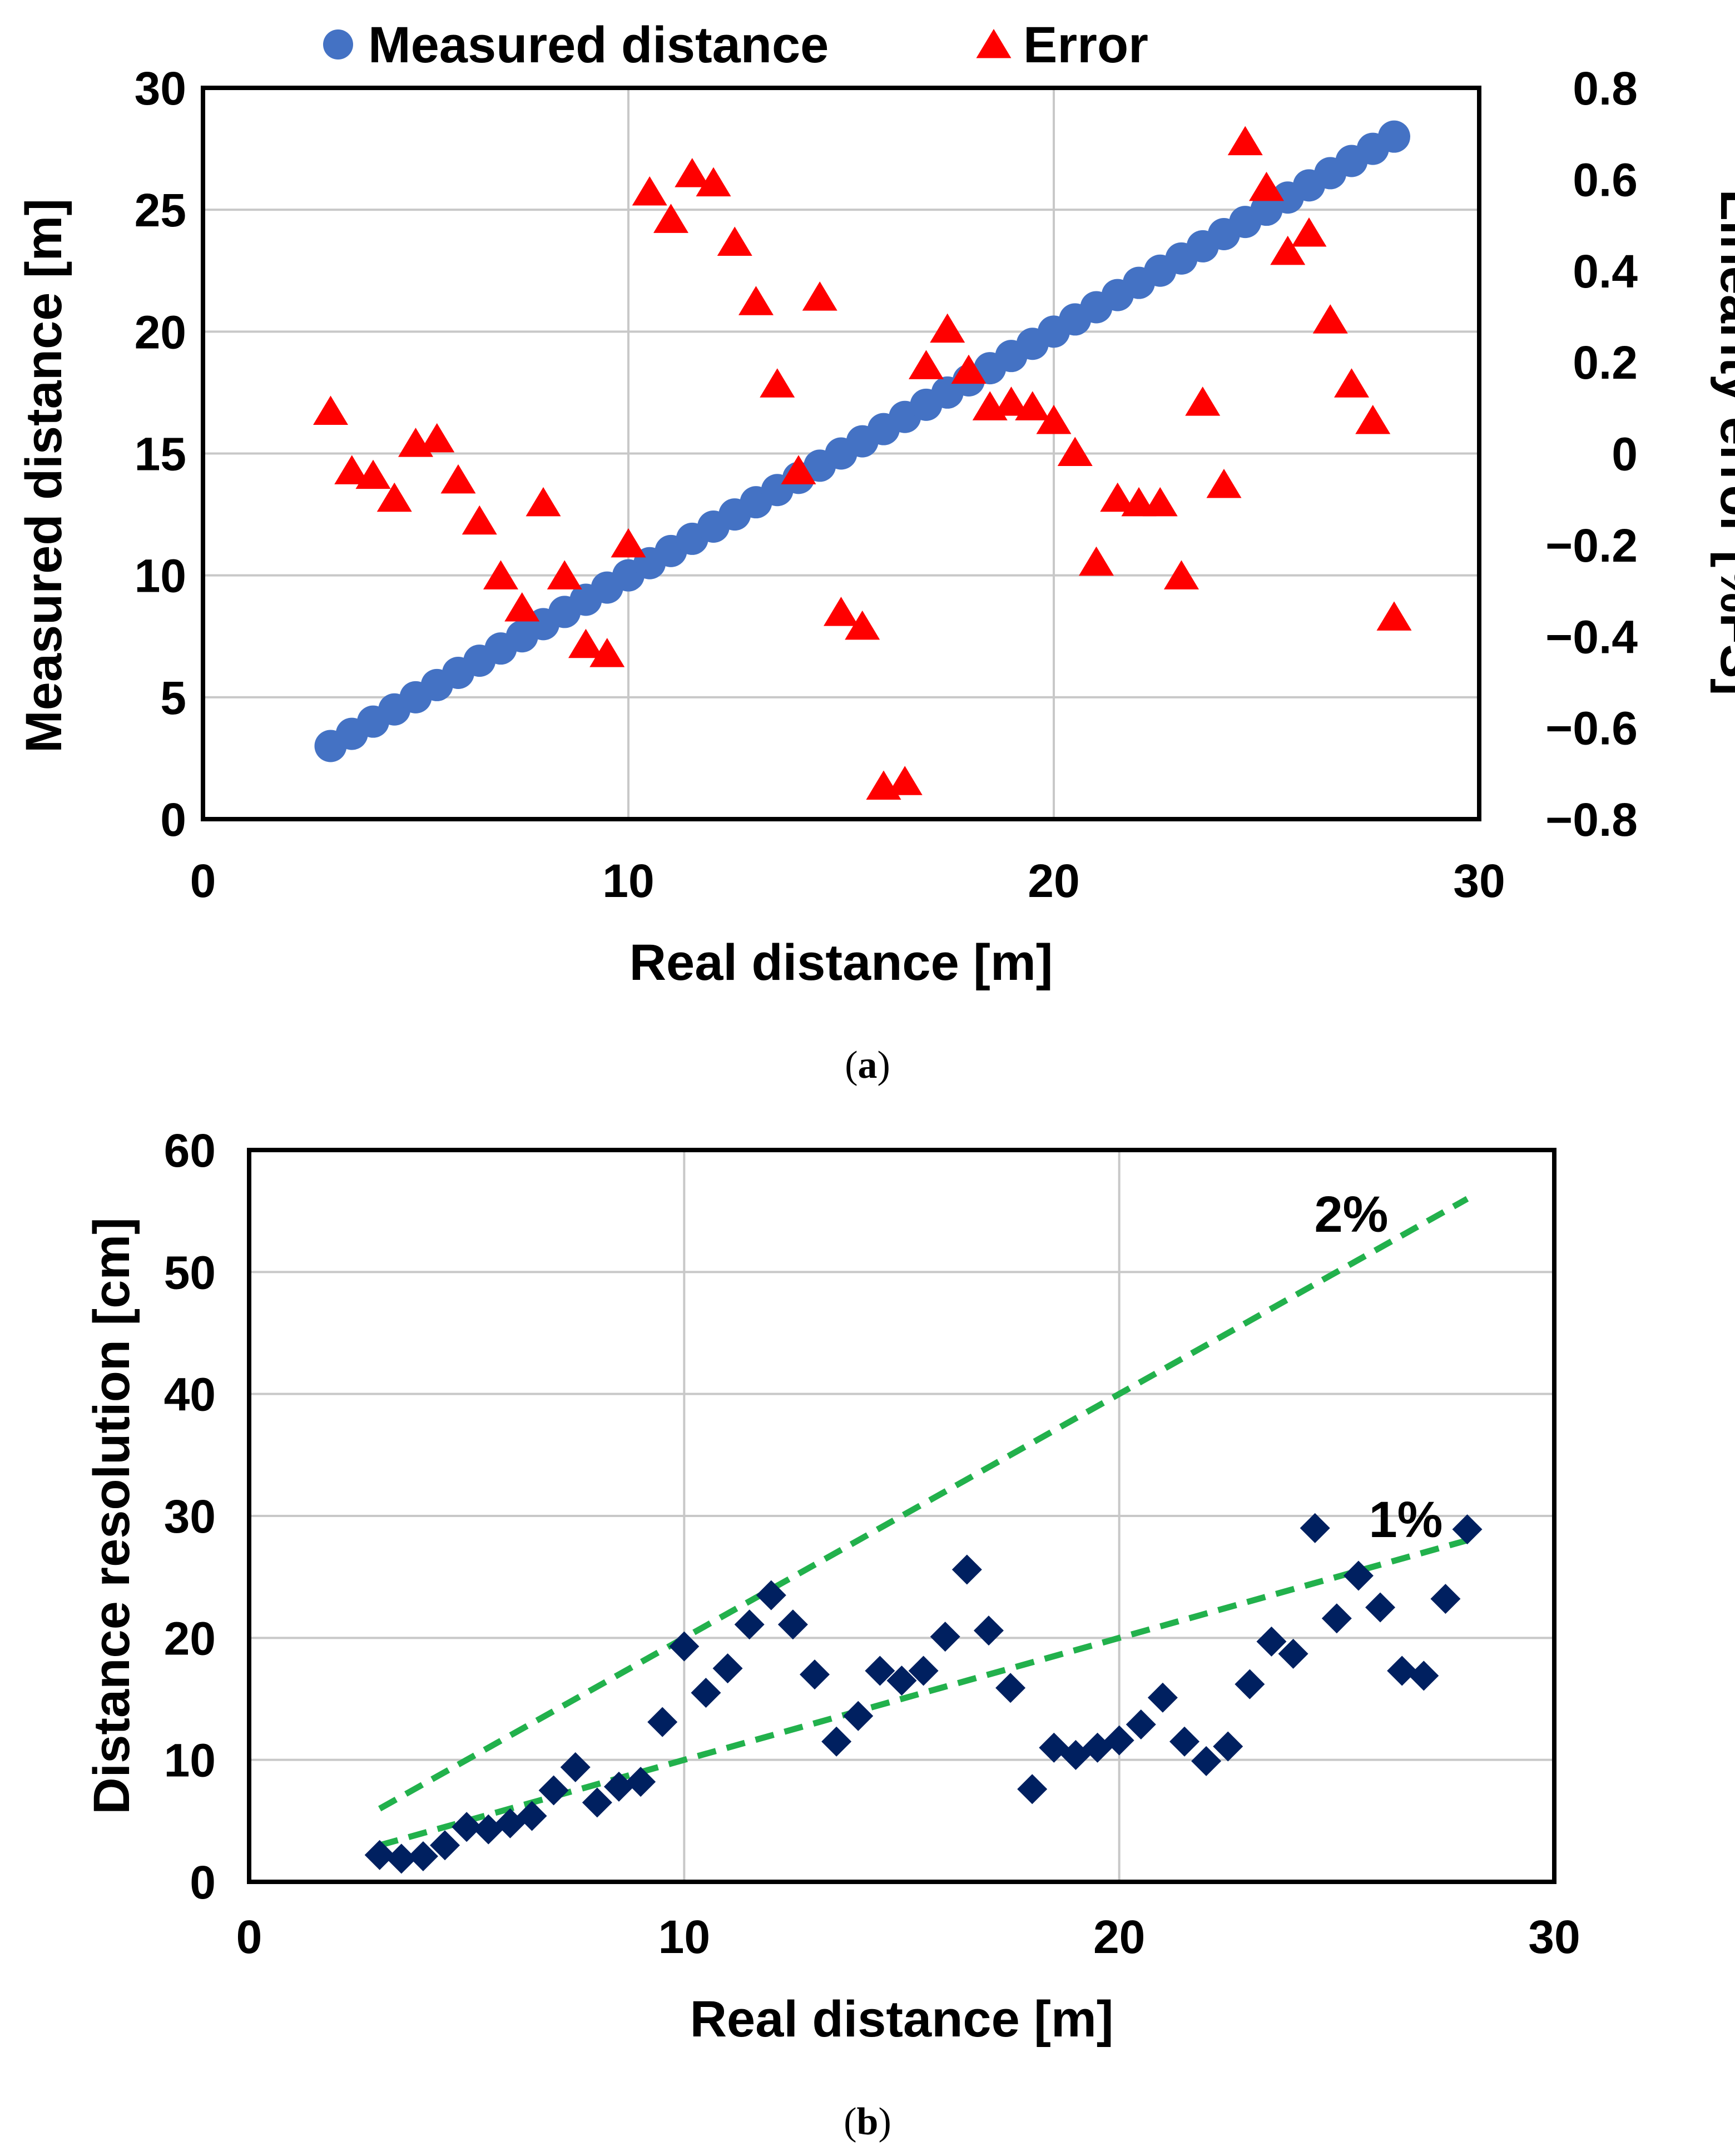  Describe the element at coordinates (112, 1516) in the screenshot. I see `chart-b-y-axis-label: Distance resolution [cm]` at that location.